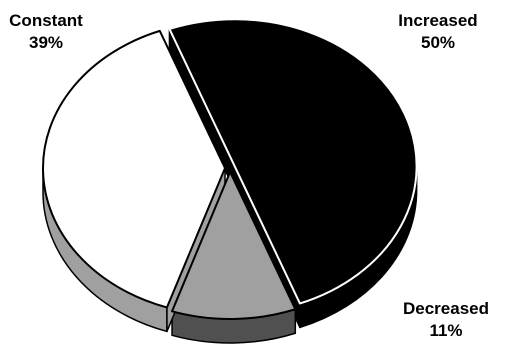  What do you see at coordinates (438, 42) in the screenshot?
I see `slice-value-increased: 50%` at bounding box center [438, 42].